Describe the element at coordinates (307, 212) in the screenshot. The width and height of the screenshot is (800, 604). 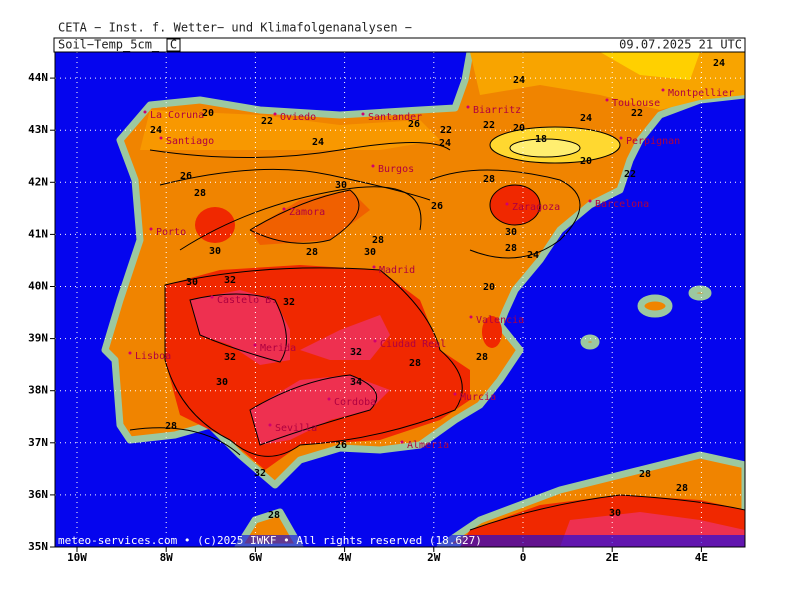
I see `city-label: Zamora` at that location.